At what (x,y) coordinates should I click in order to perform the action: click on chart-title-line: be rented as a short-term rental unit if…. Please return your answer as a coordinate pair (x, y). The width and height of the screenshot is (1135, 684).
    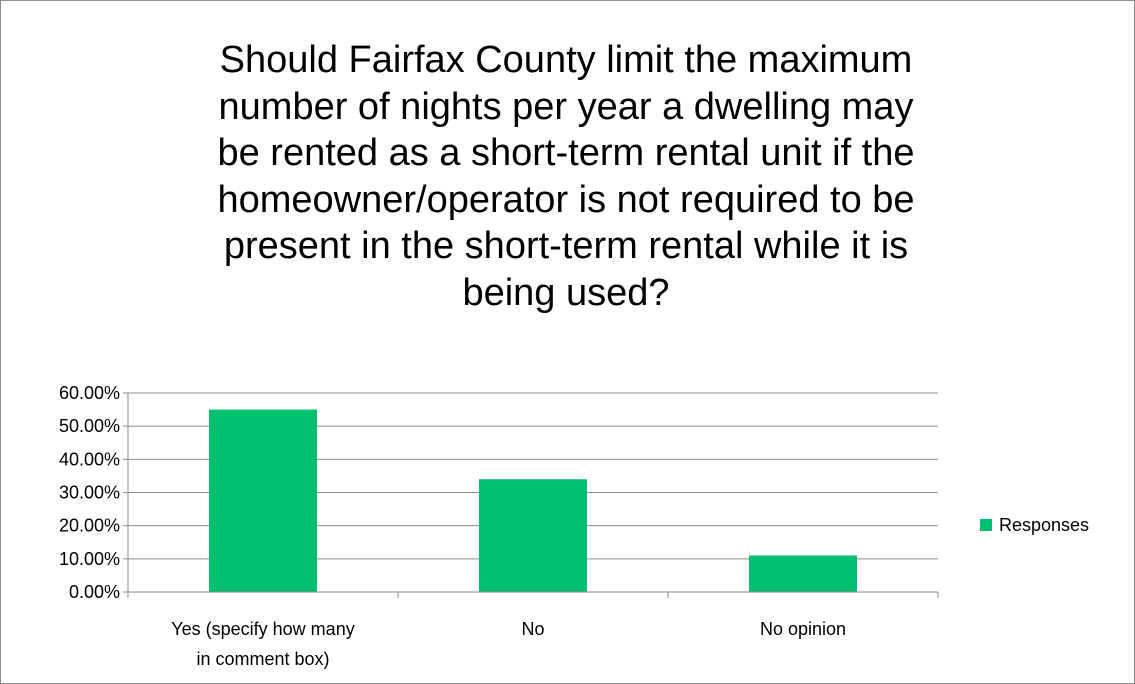
    Looking at the image, I should click on (566, 153).